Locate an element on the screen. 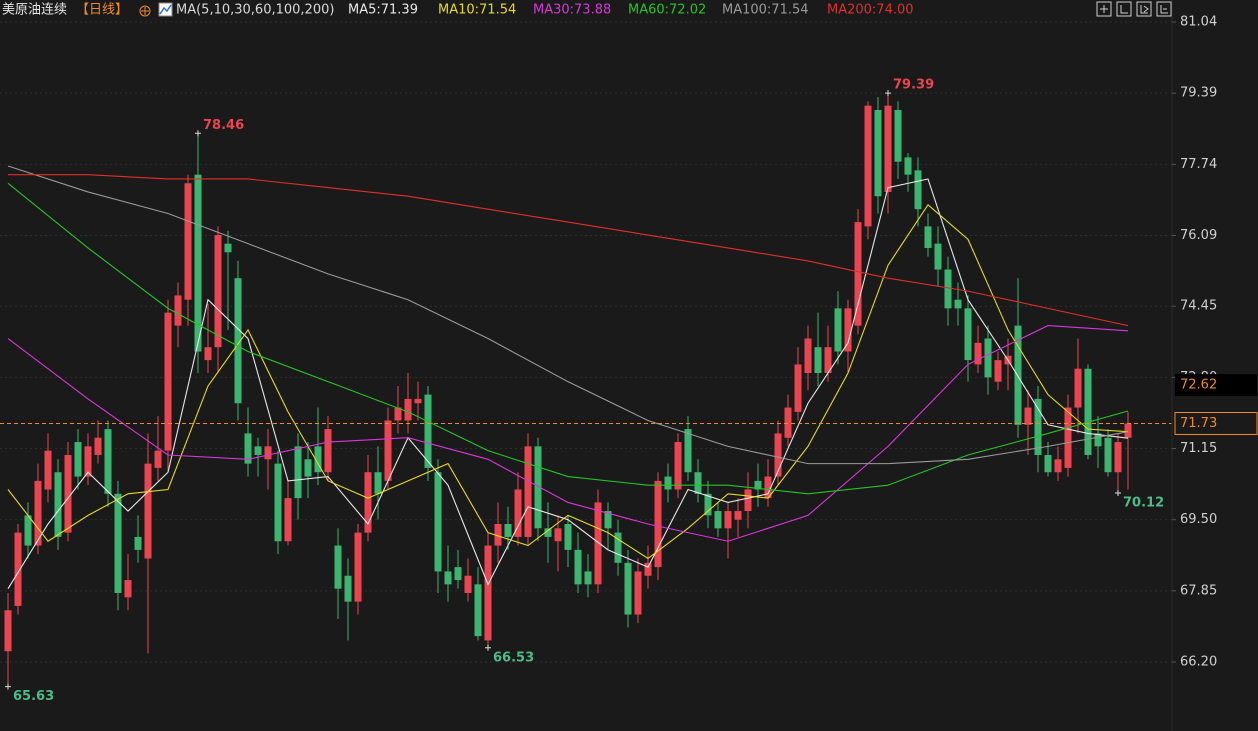 The image size is (1258, 731). legend-entry: MA100:71.54 is located at coordinates (765, 10).